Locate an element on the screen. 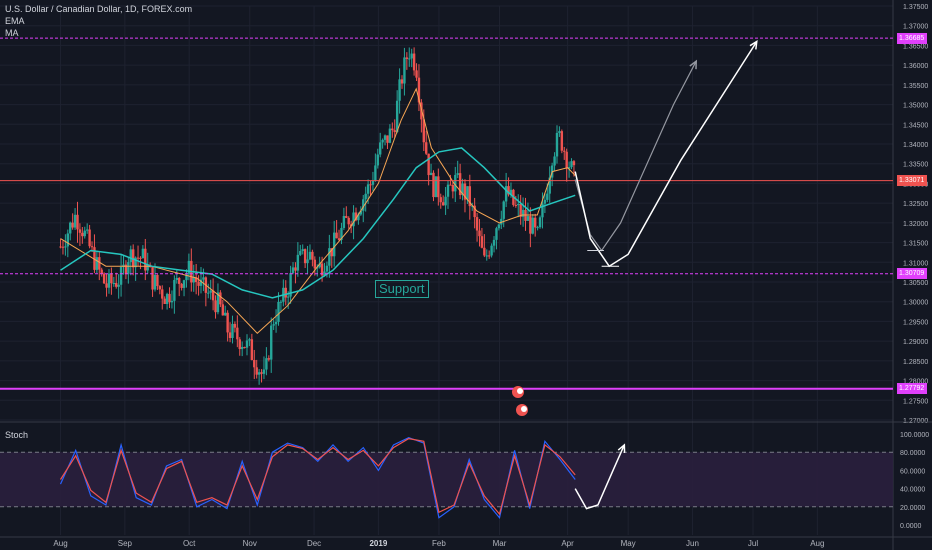 The height and width of the screenshot is (550, 932). x-tick-label: Jul is located at coordinates (753, 543).